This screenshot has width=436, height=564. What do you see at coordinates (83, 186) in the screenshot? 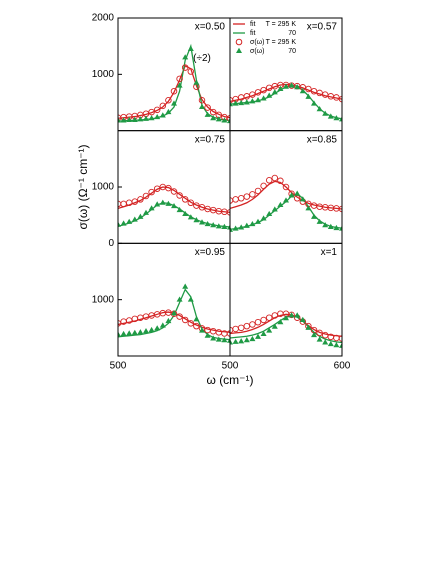
I see `y-axis-label: σ(ω) (Ω⁻¹ cm⁻¹)` at bounding box center [83, 186].